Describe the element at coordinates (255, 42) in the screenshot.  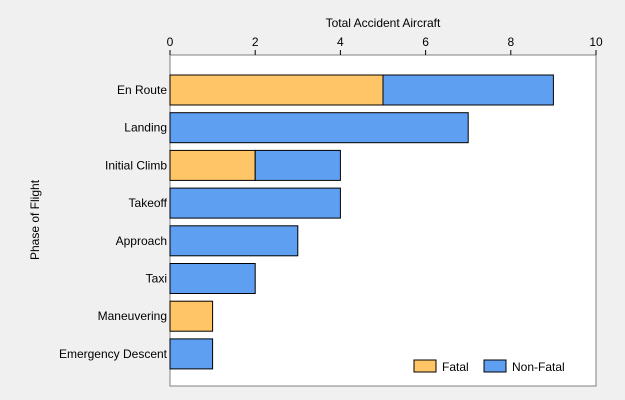
I see `x-tick-label: 2` at that location.